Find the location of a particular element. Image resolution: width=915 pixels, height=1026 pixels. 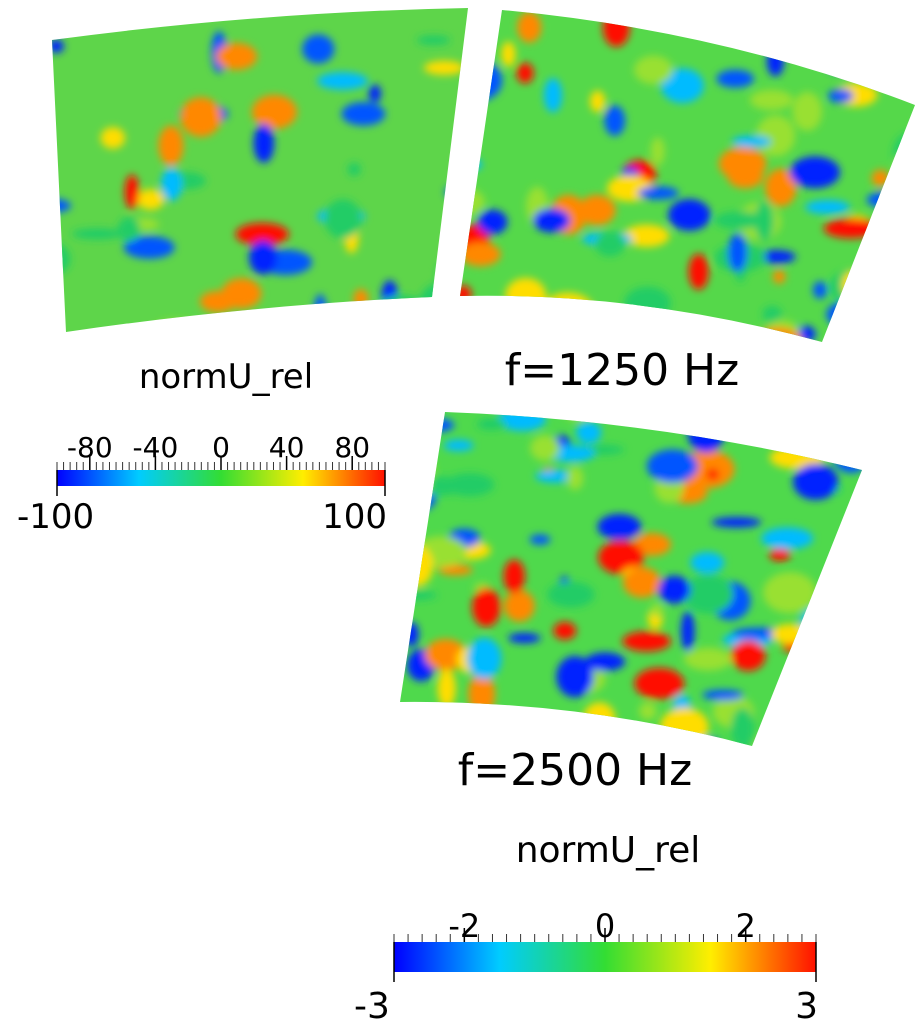

colorbar-title: normU_rel is located at coordinates (608, 850).